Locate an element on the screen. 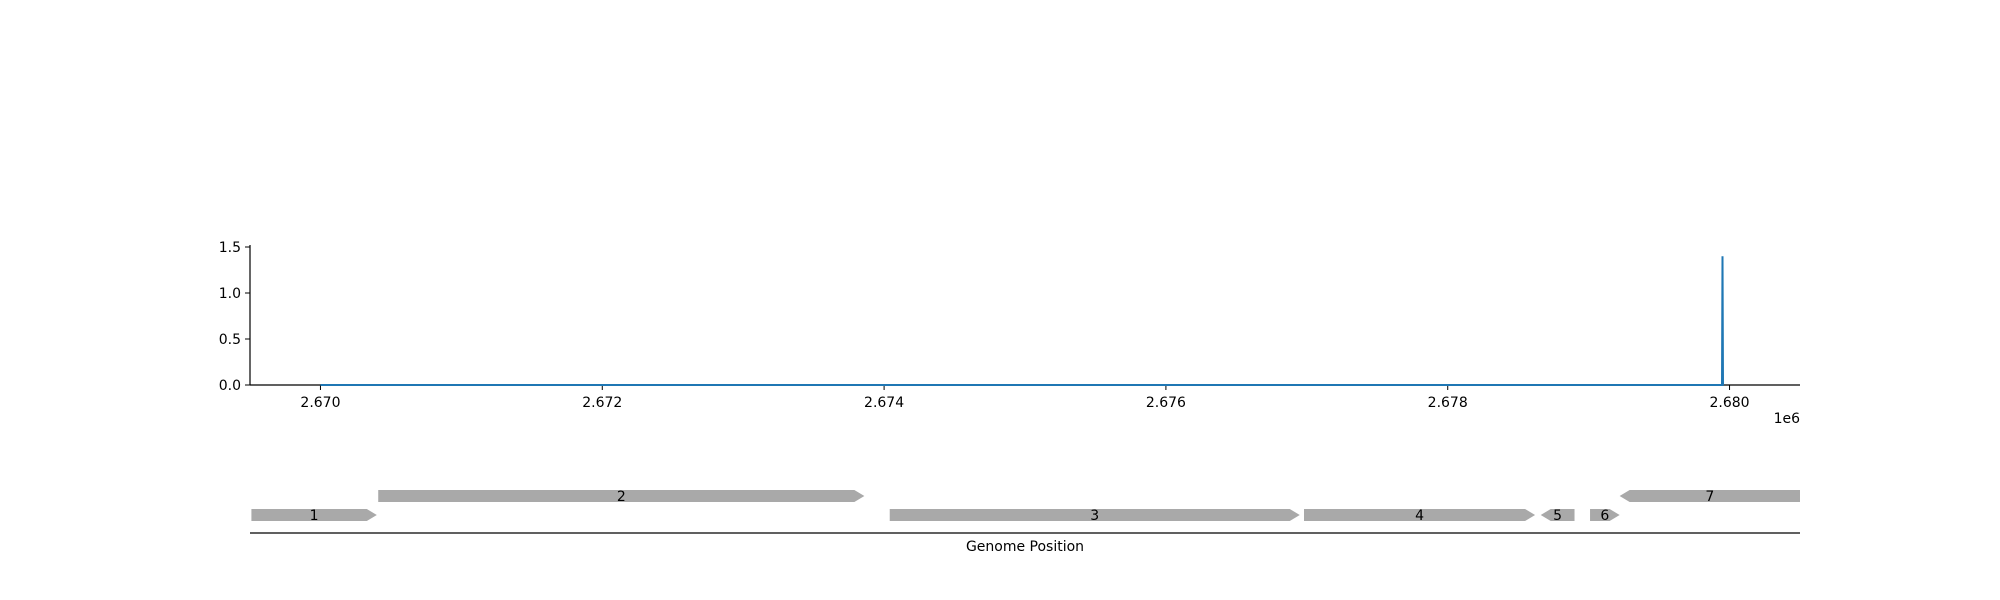 Image resolution: width=2000 pixels, height=600 pixels. gene-label: 5 is located at coordinates (1557, 516).